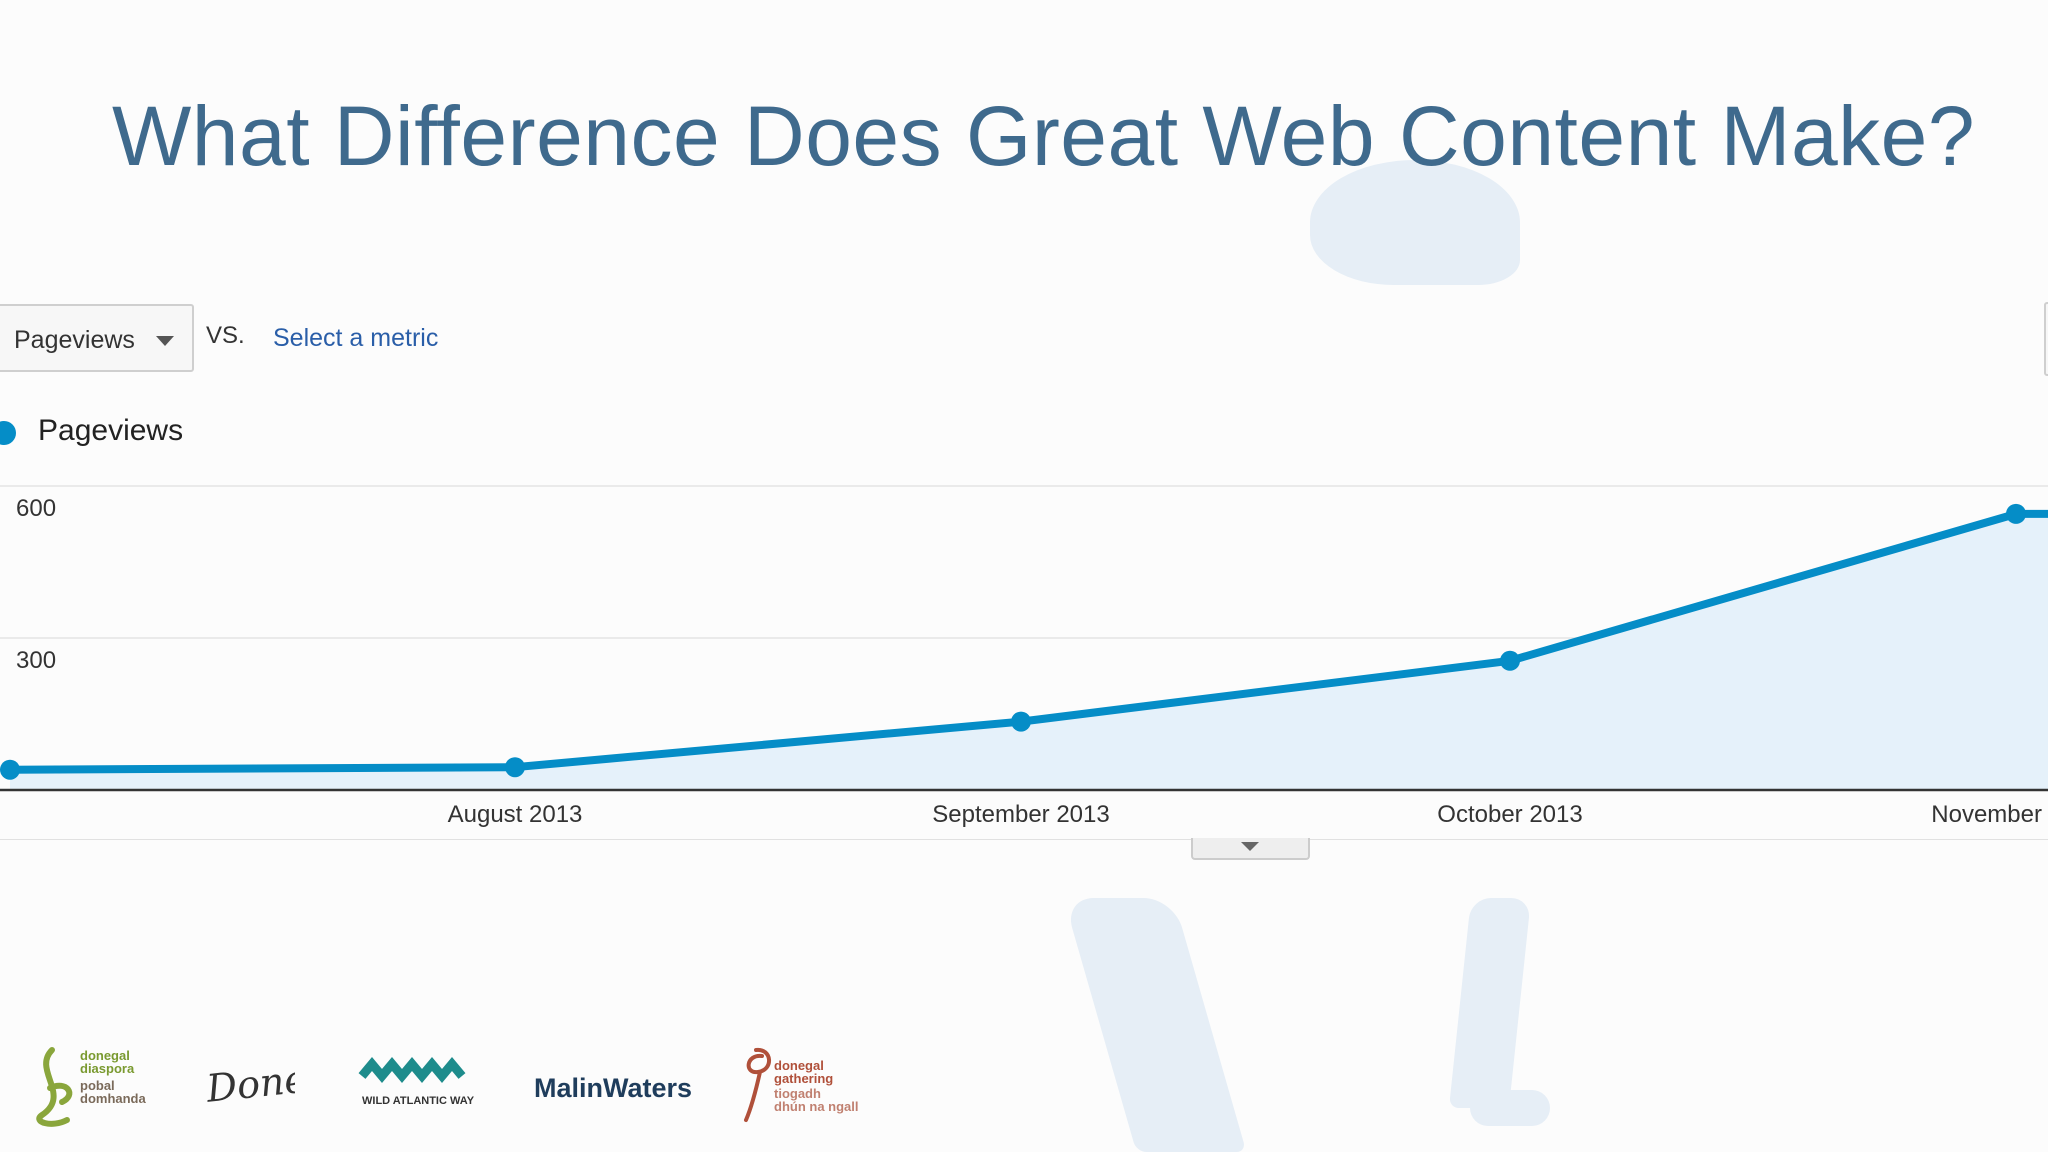 This screenshot has height=1152, width=2048. Describe the element at coordinates (225, 335) in the screenshot. I see `vs-label: VS.` at that location.